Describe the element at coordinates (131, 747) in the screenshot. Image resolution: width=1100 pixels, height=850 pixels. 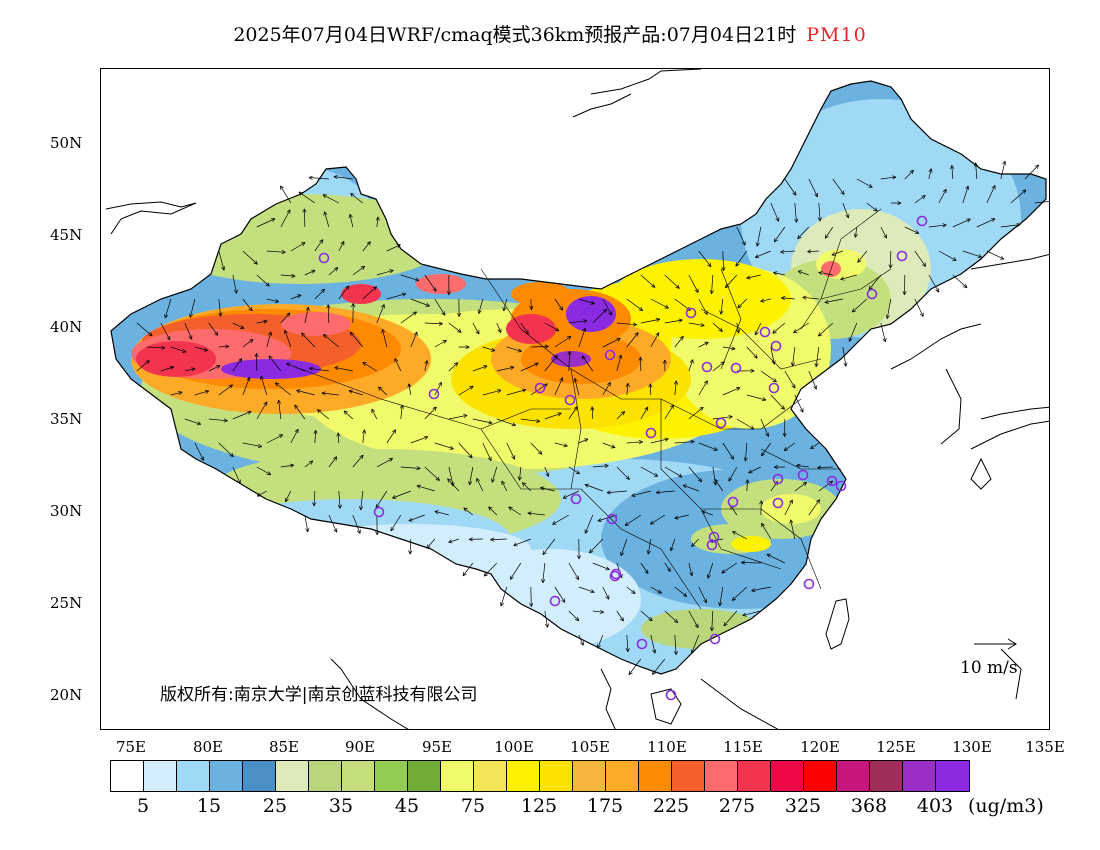
I see `lon-label: 75E` at that location.